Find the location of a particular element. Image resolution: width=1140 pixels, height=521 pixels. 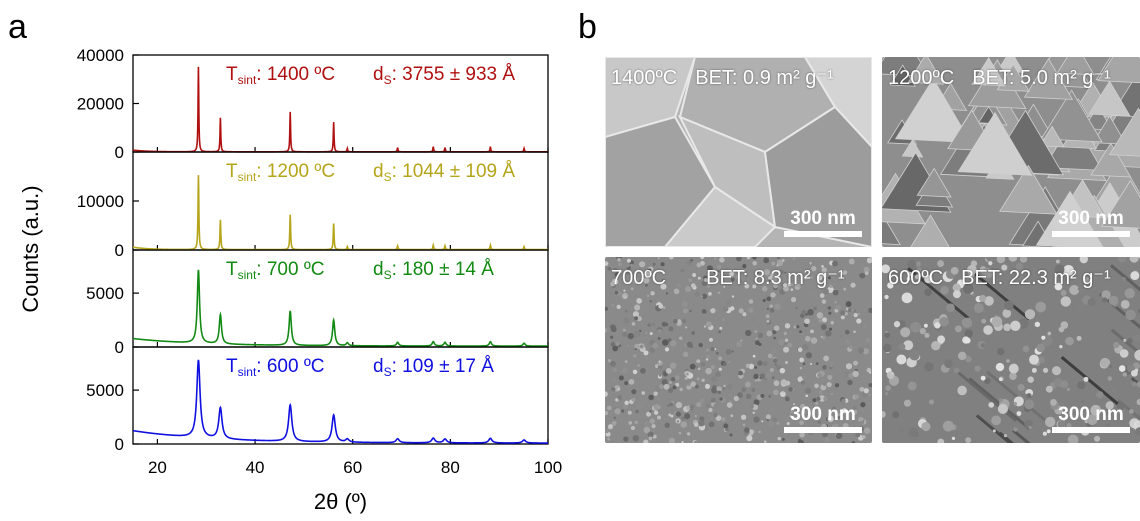

x-tick-label: 40 is located at coordinates (255, 467).